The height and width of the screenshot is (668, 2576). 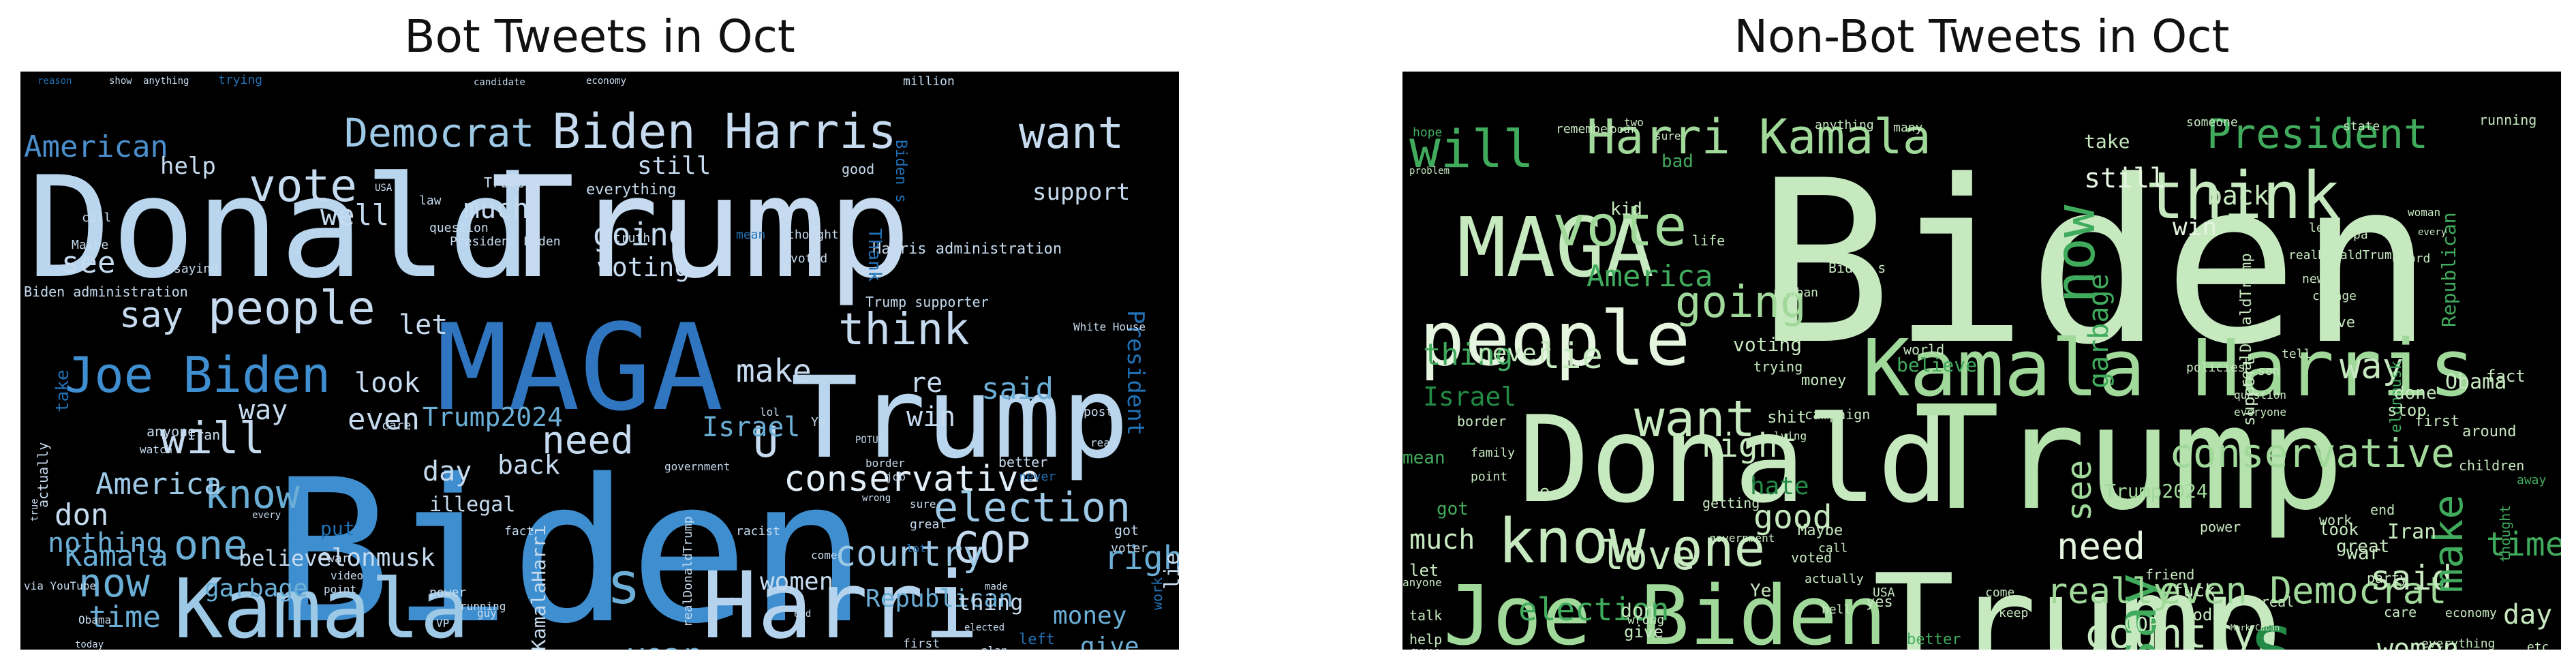 What do you see at coordinates (1129, 548) in the screenshot?
I see `cloud-word: voter` at bounding box center [1129, 548].